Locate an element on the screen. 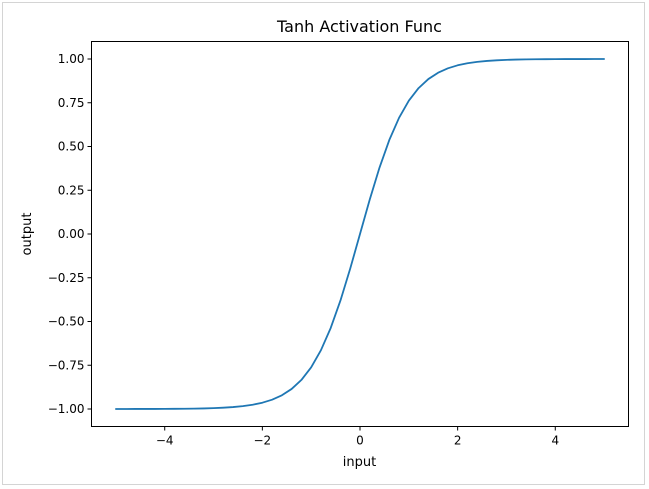 This screenshot has height=489, width=649. y-tick-label: −0.25 is located at coordinates (66, 278).